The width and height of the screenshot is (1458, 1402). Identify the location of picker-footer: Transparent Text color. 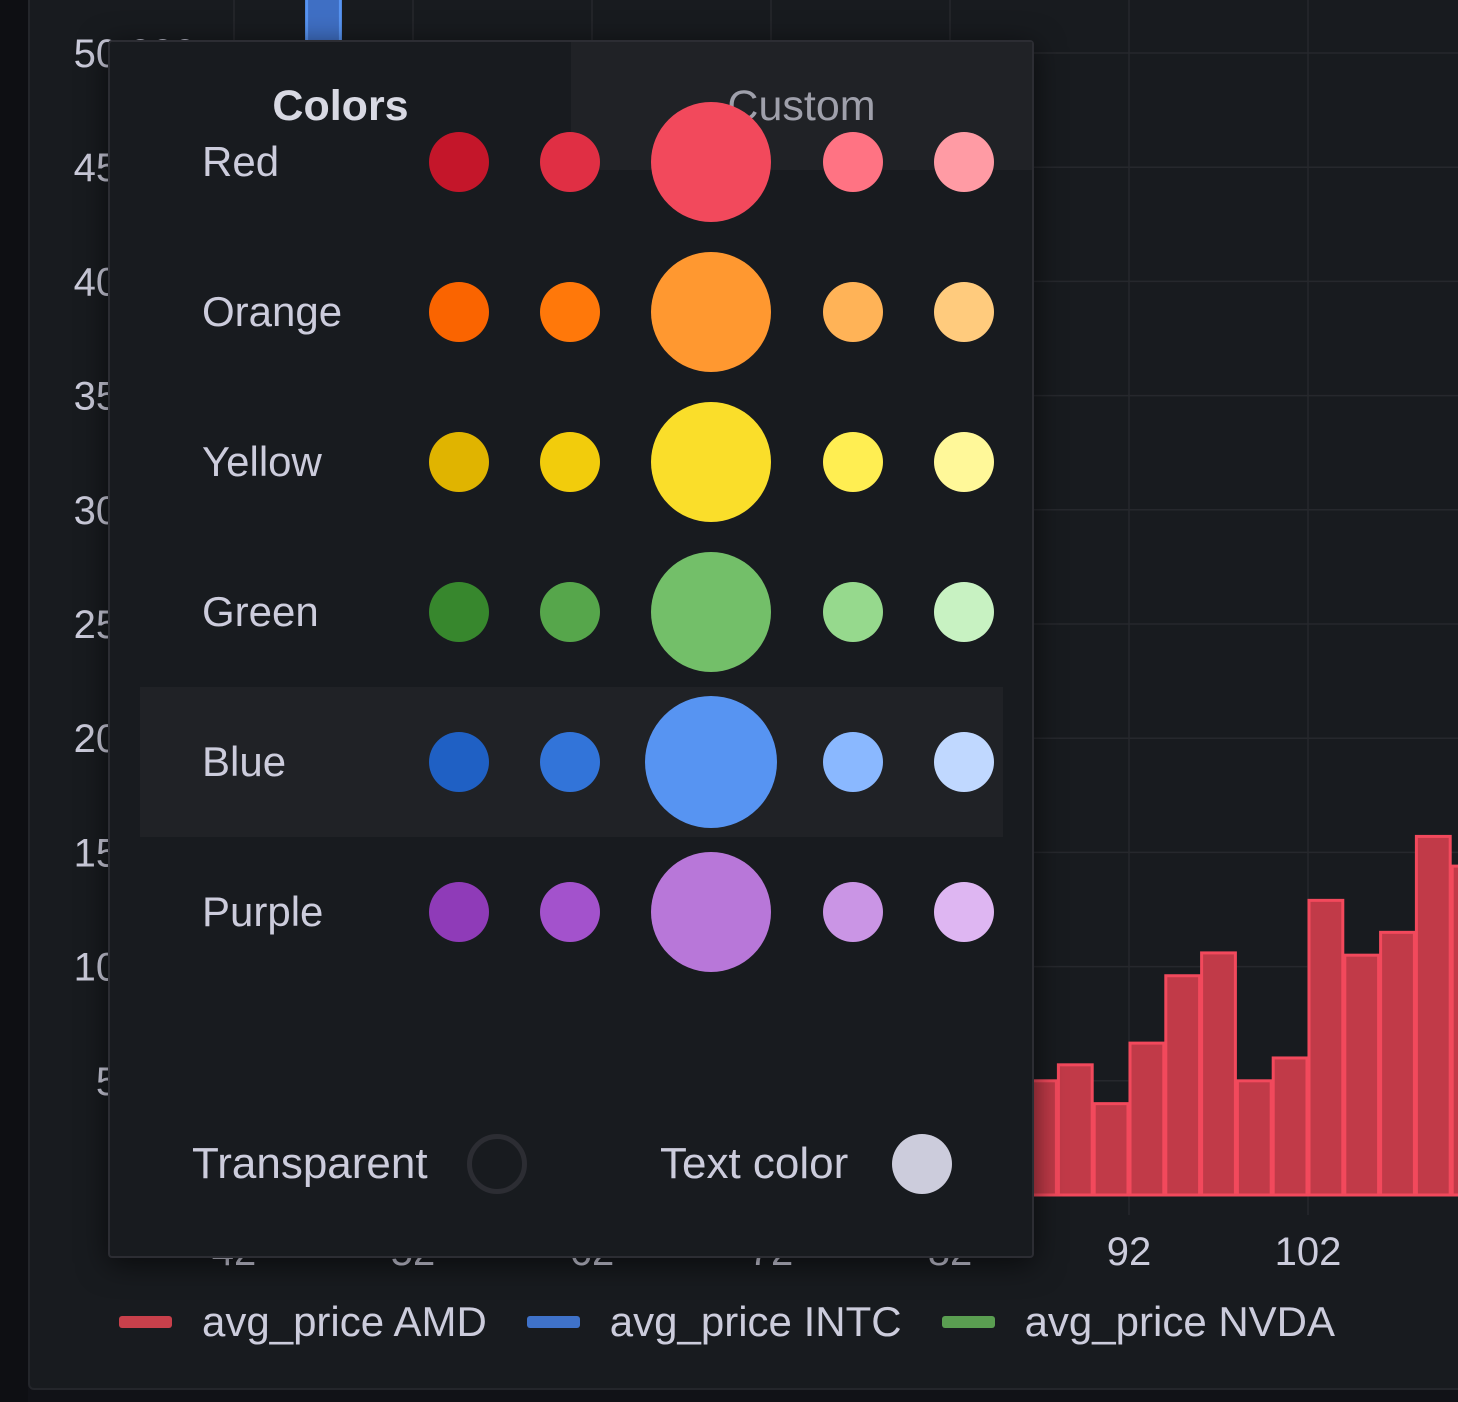
(571, 1164).